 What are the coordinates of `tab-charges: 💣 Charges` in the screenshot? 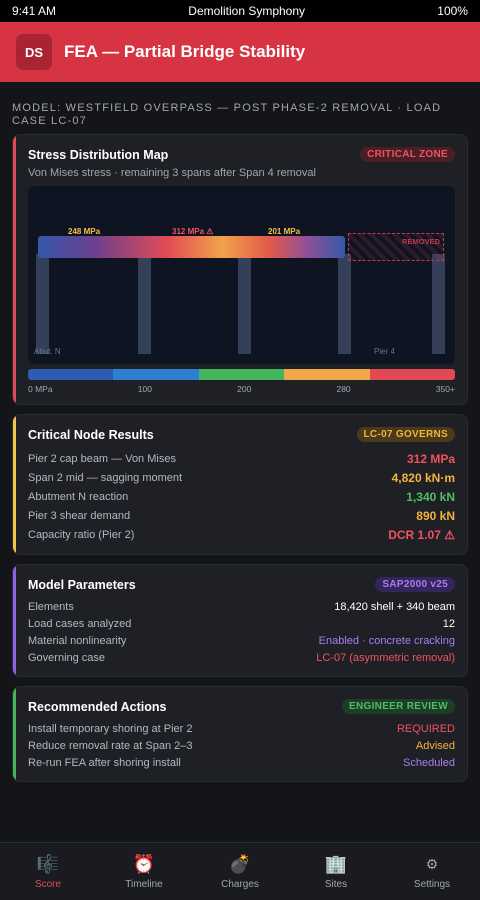 It's located at (240, 871).